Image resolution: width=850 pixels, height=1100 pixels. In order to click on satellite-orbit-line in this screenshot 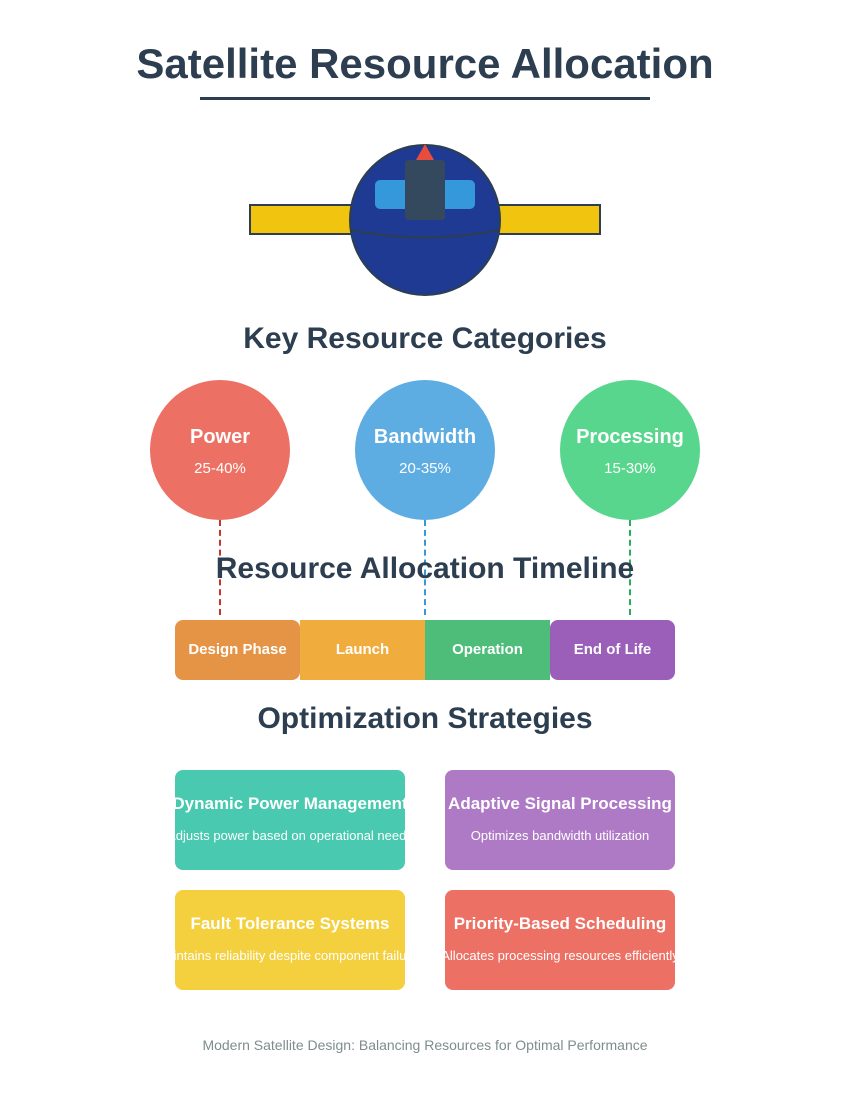, I will do `click(425, 234)`.